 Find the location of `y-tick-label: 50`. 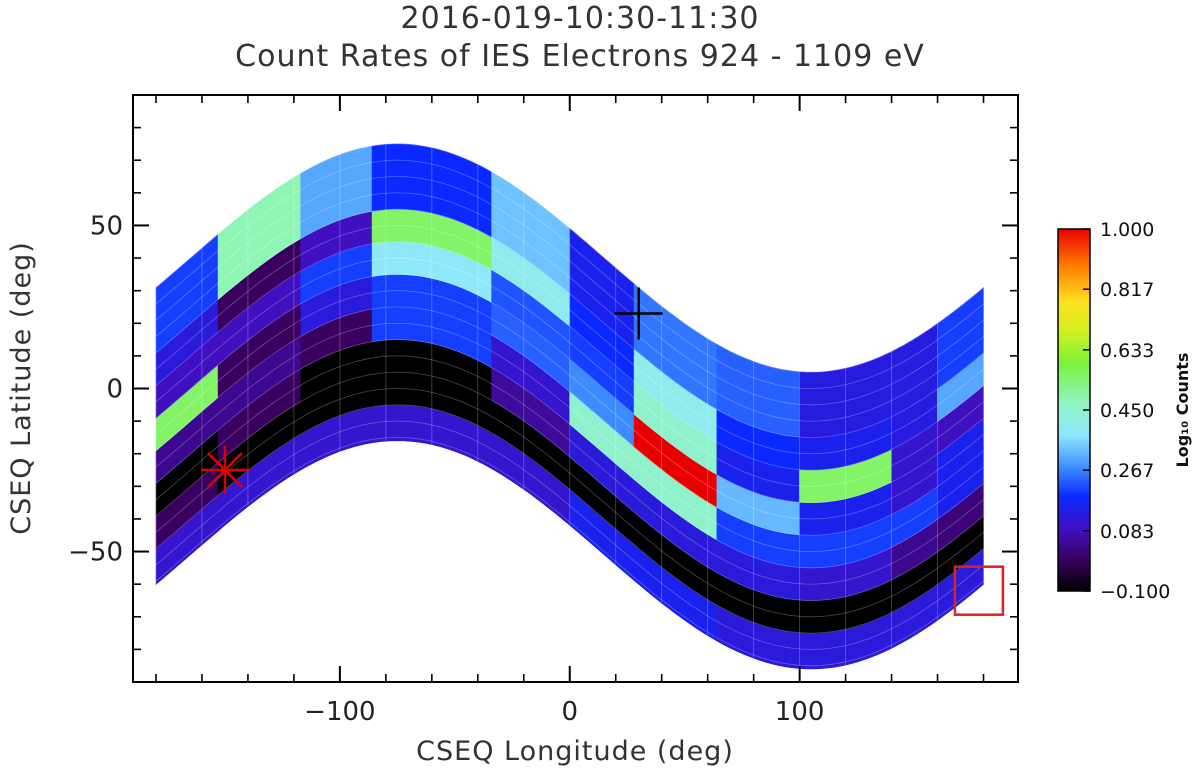

y-tick-label: 50 is located at coordinates (106, 226).